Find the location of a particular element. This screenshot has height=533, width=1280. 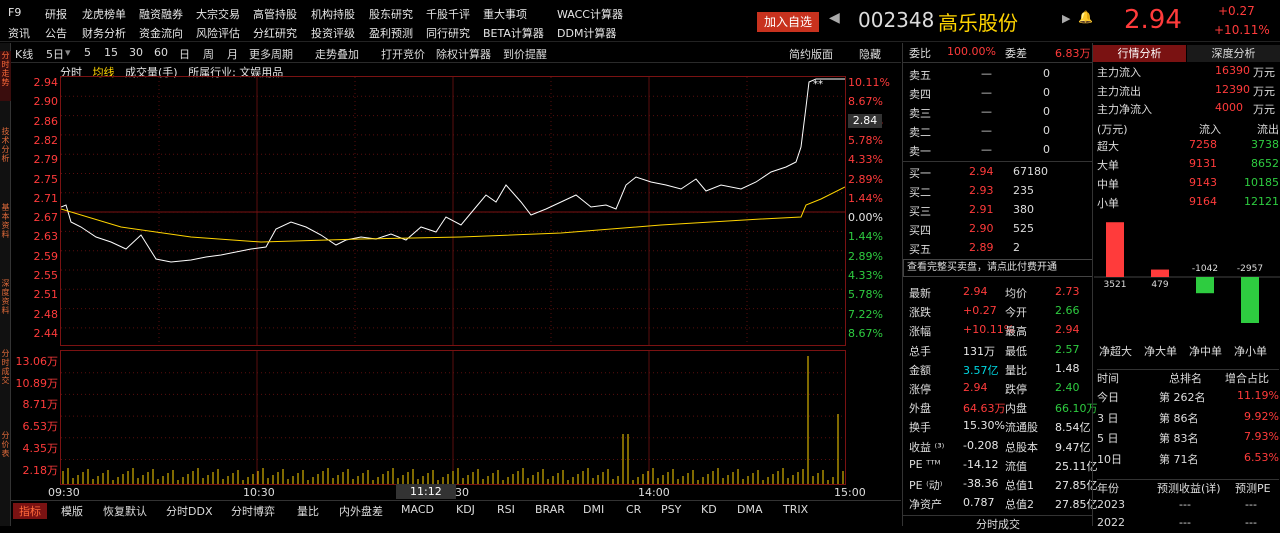

btn-day: 日 is located at coordinates (184, 54).